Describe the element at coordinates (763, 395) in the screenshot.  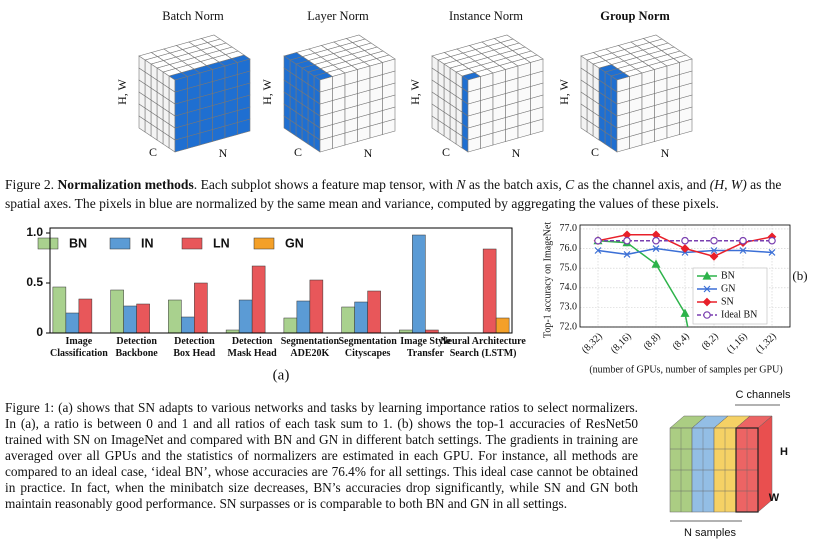
I see `diagram-label: C channels` at that location.